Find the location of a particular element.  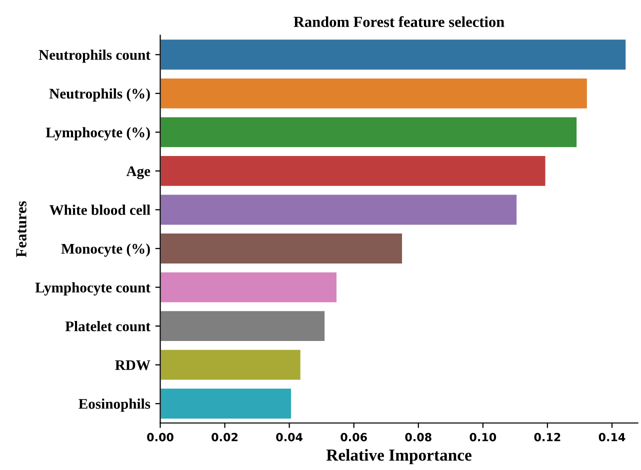

y-tick-label: Neutrophils (%) is located at coordinates (99, 95).